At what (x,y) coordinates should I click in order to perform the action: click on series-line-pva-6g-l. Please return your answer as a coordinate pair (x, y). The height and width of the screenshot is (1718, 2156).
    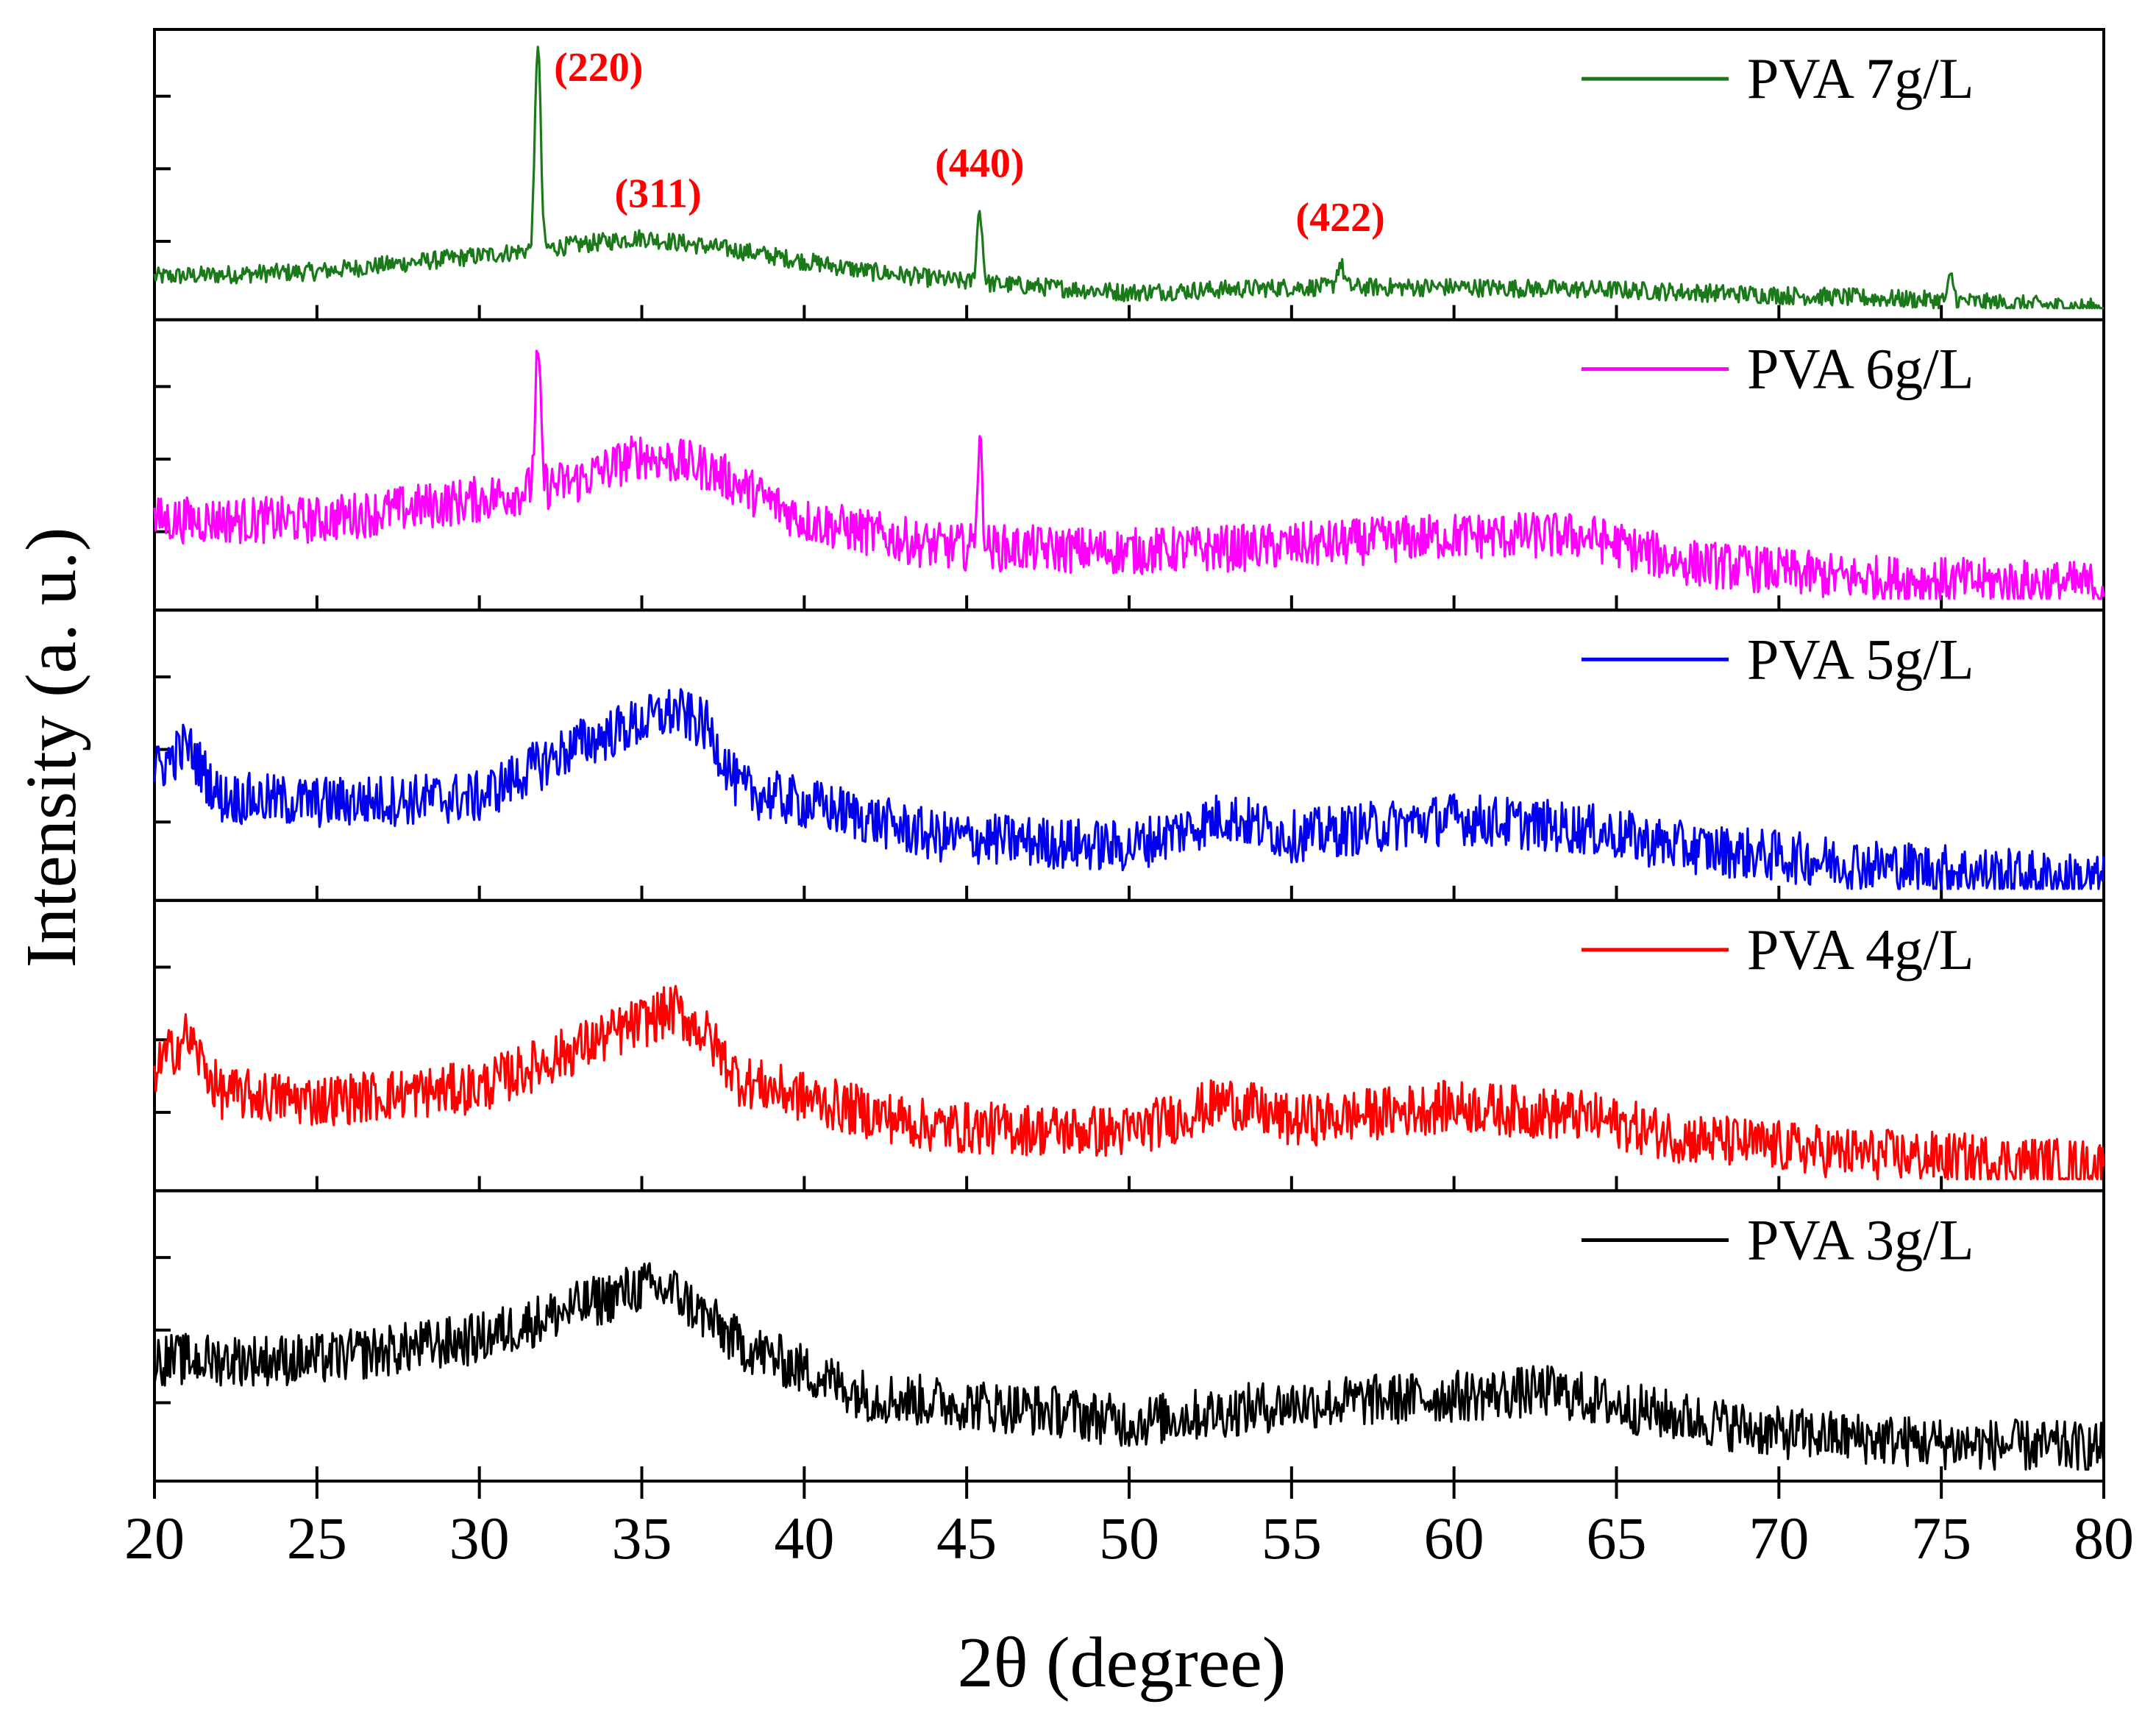
    Looking at the image, I should click on (1129, 474).